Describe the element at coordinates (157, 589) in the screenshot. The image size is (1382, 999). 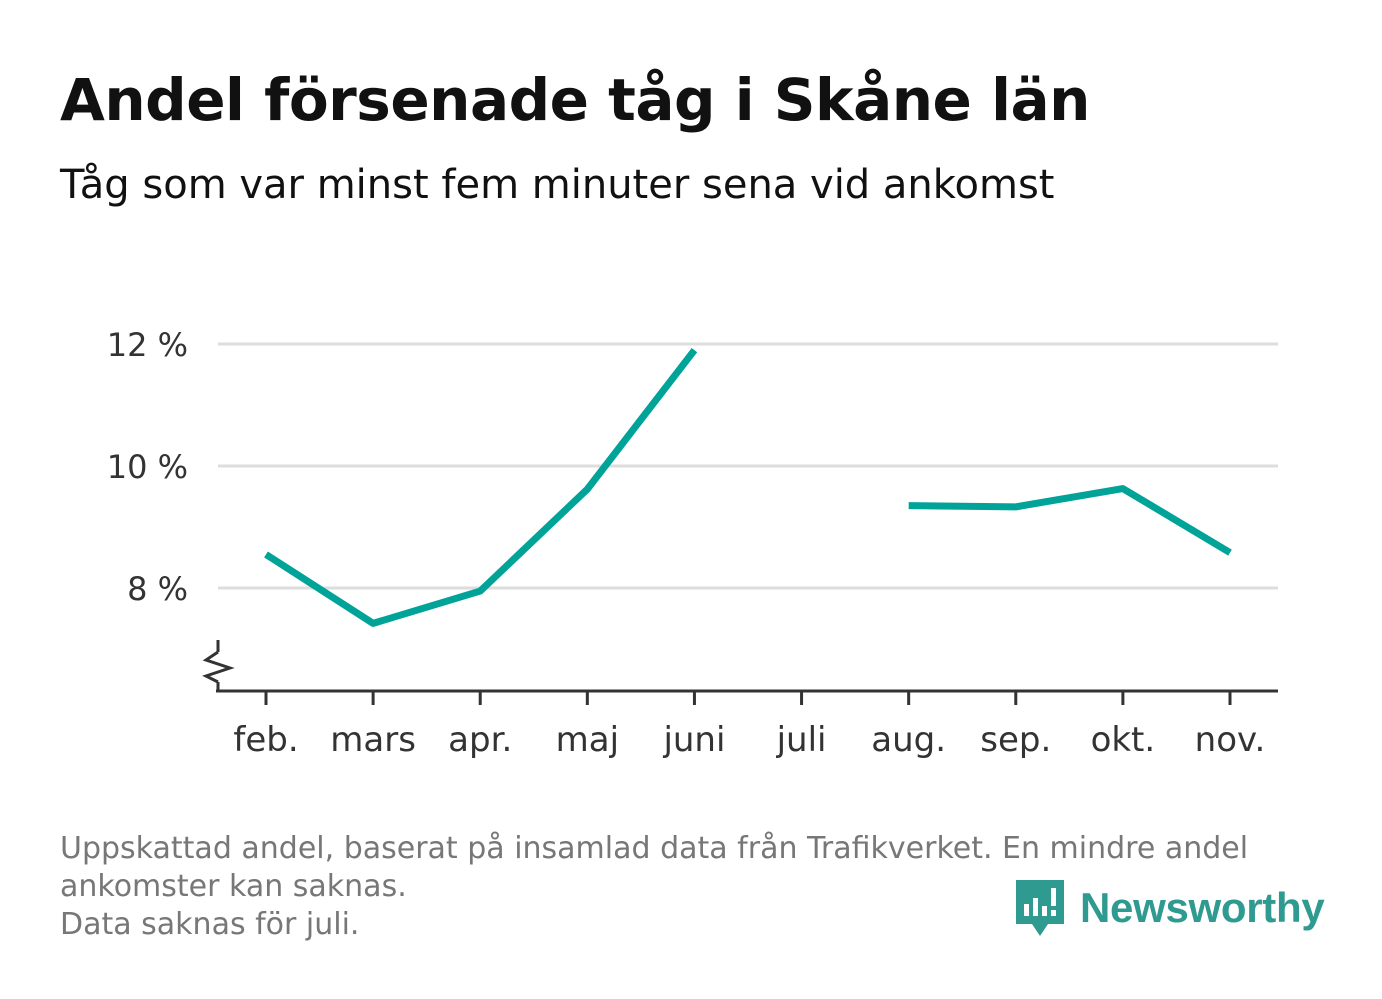
I see `y-tick-label: 8 %` at that location.